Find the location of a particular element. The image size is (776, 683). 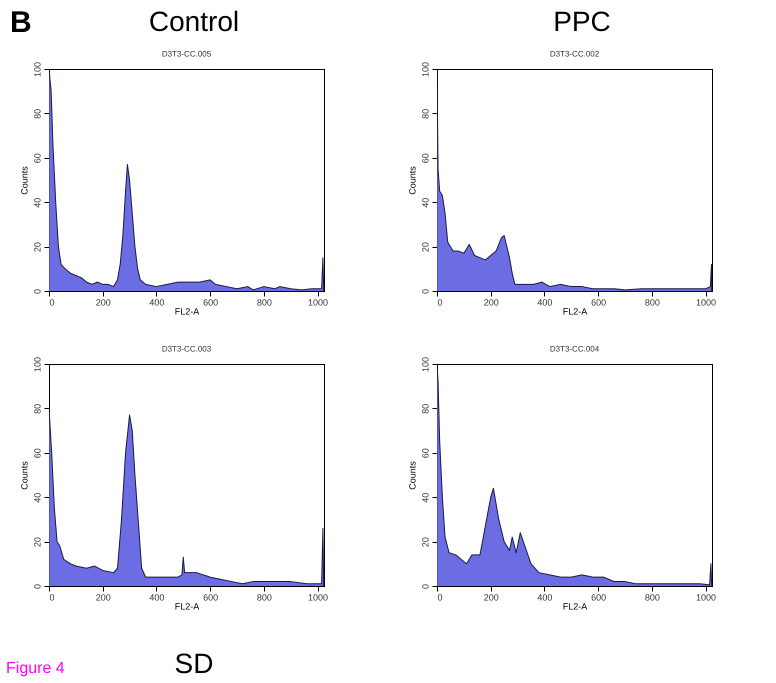

text: B is located at coordinates (21, 23).